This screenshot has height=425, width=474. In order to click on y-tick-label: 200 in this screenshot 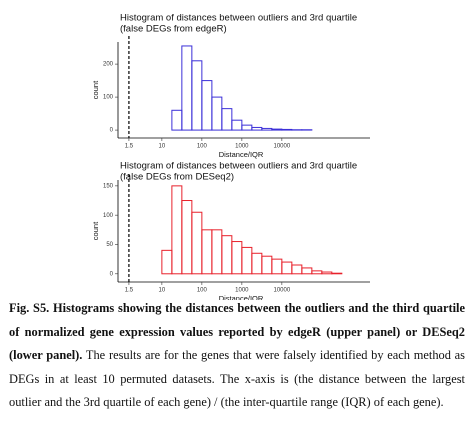, I will do `click(108, 65)`.